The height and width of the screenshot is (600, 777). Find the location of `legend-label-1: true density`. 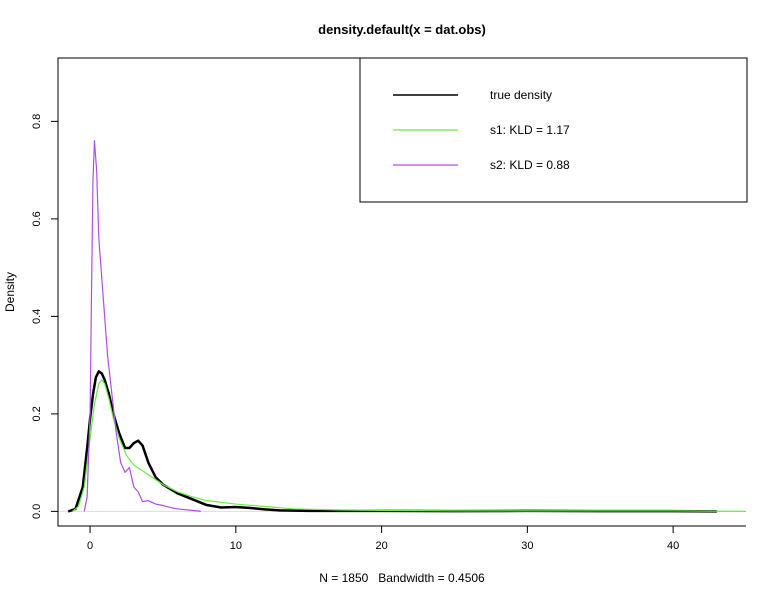

legend-label-1: true density is located at coordinates (521, 95).